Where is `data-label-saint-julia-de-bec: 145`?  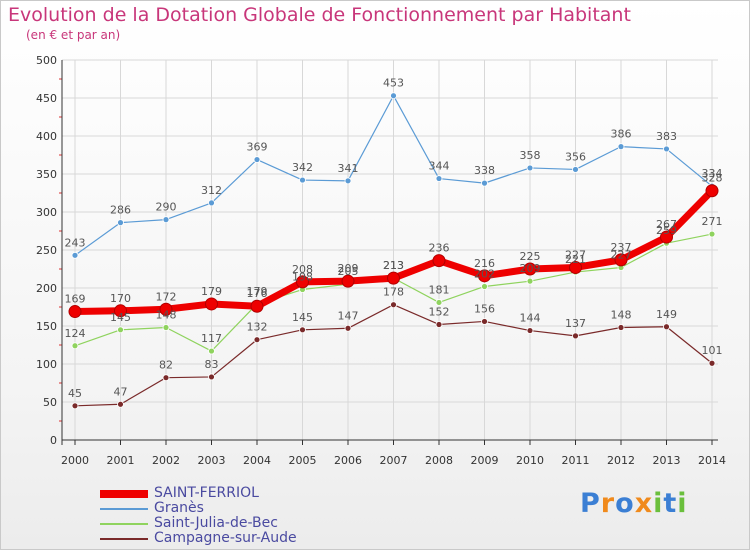
data-label-saint-julia-de-bec: 145 is located at coordinates (120, 317).